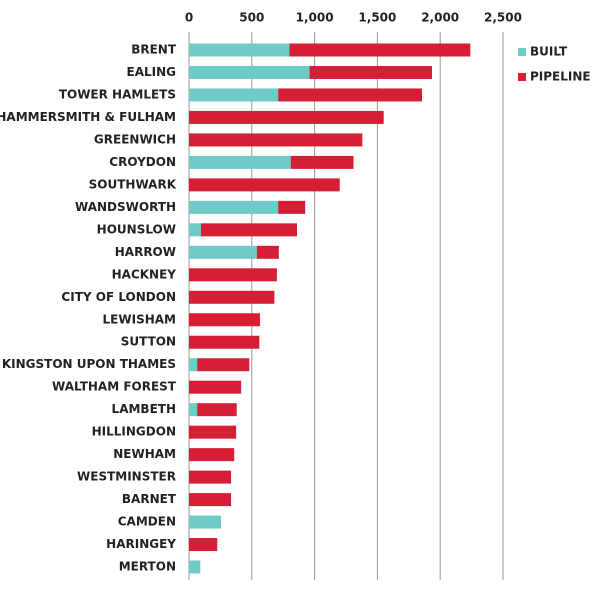 This screenshot has width=600, height=595. I want to click on y-tick-label: LEWISHAM, so click(139, 319).